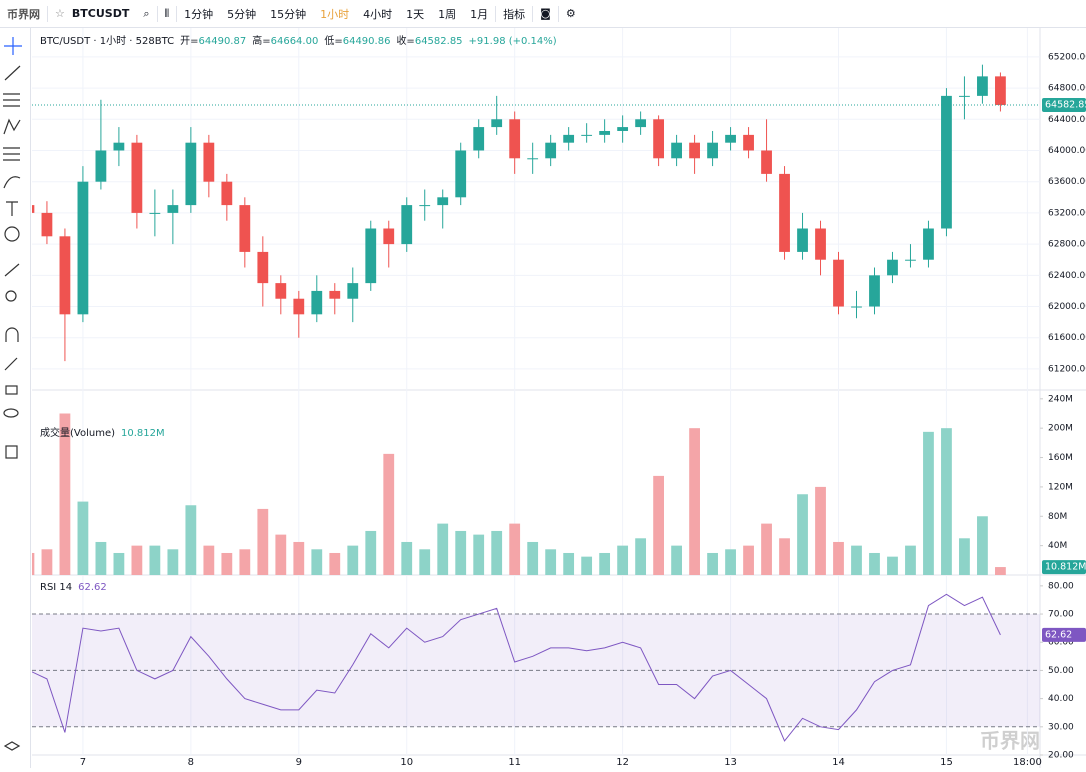 This screenshot has width=1086, height=772. Describe the element at coordinates (12, 234) in the screenshot. I see `emoji-tool` at that location.